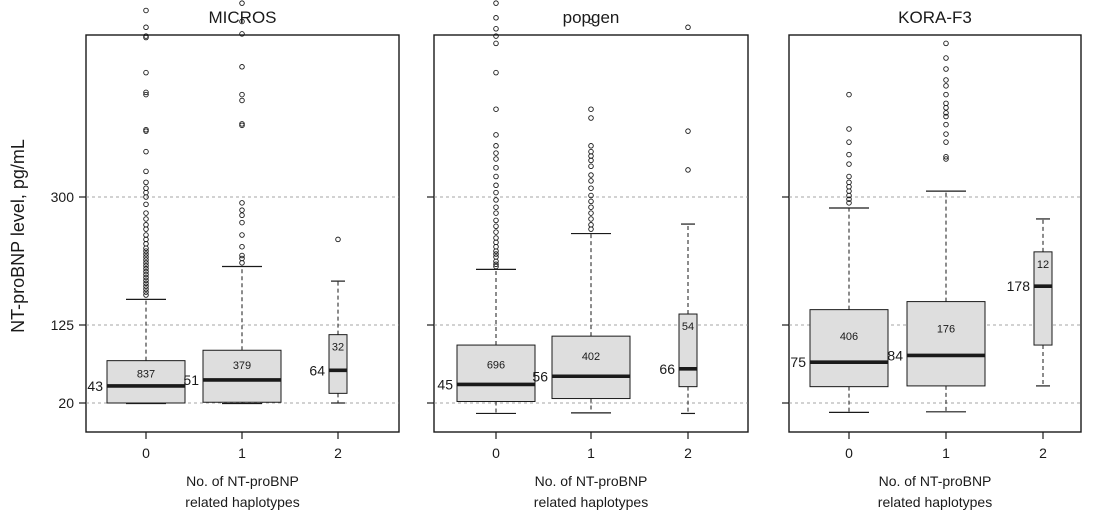  Describe the element at coordinates (936, 226) in the screenshot. I see `box-kora-f3-1: 176 84` at that location.